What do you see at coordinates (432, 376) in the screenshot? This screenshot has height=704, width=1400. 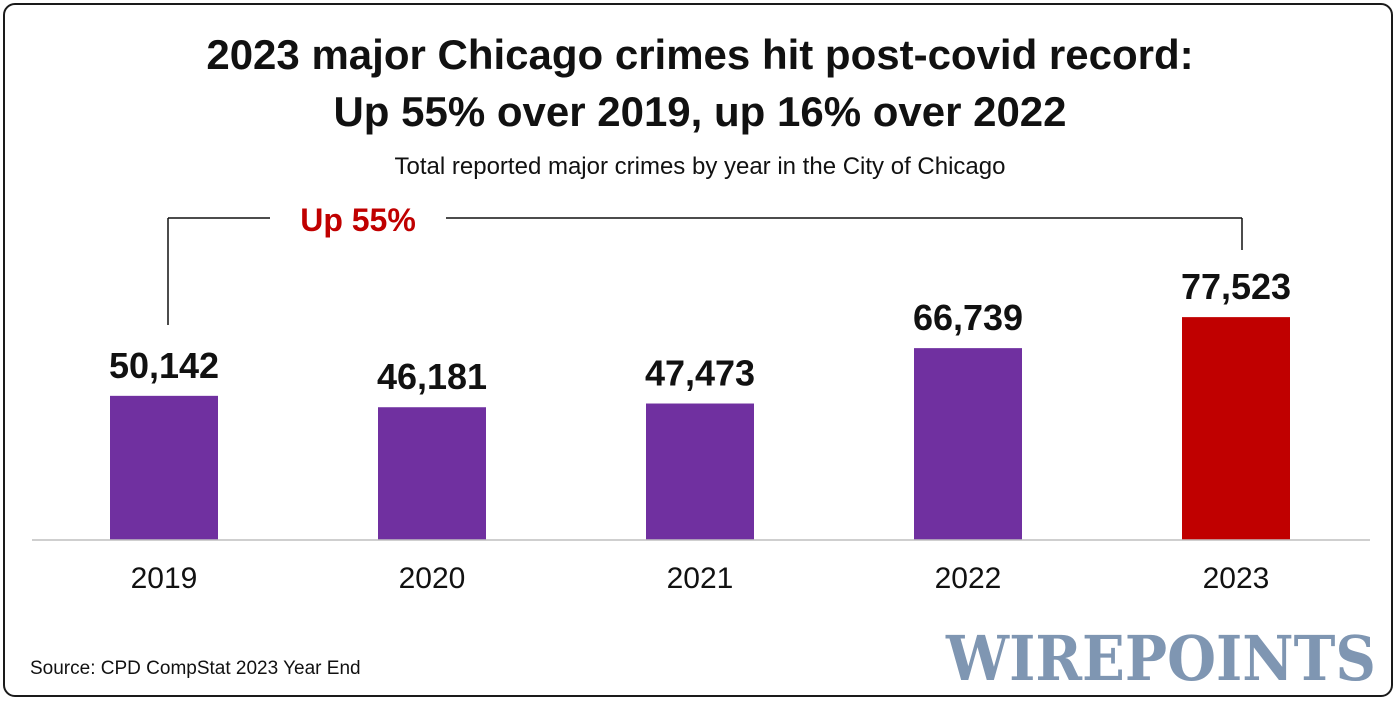 I see `data-label-2020: 46,181` at bounding box center [432, 376].